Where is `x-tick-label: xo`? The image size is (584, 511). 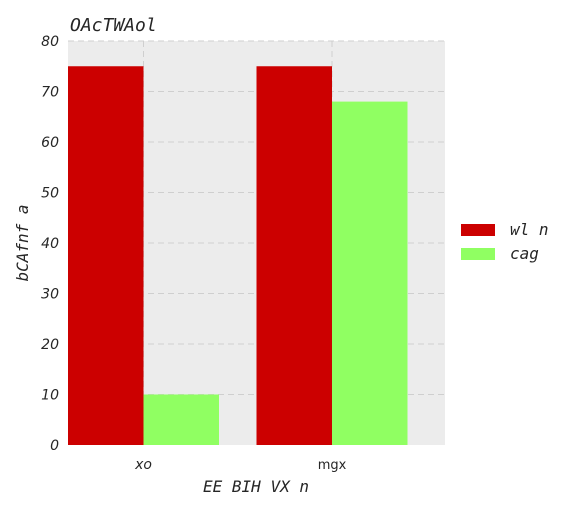
x-tick-label: xo is located at coordinates (143, 465).